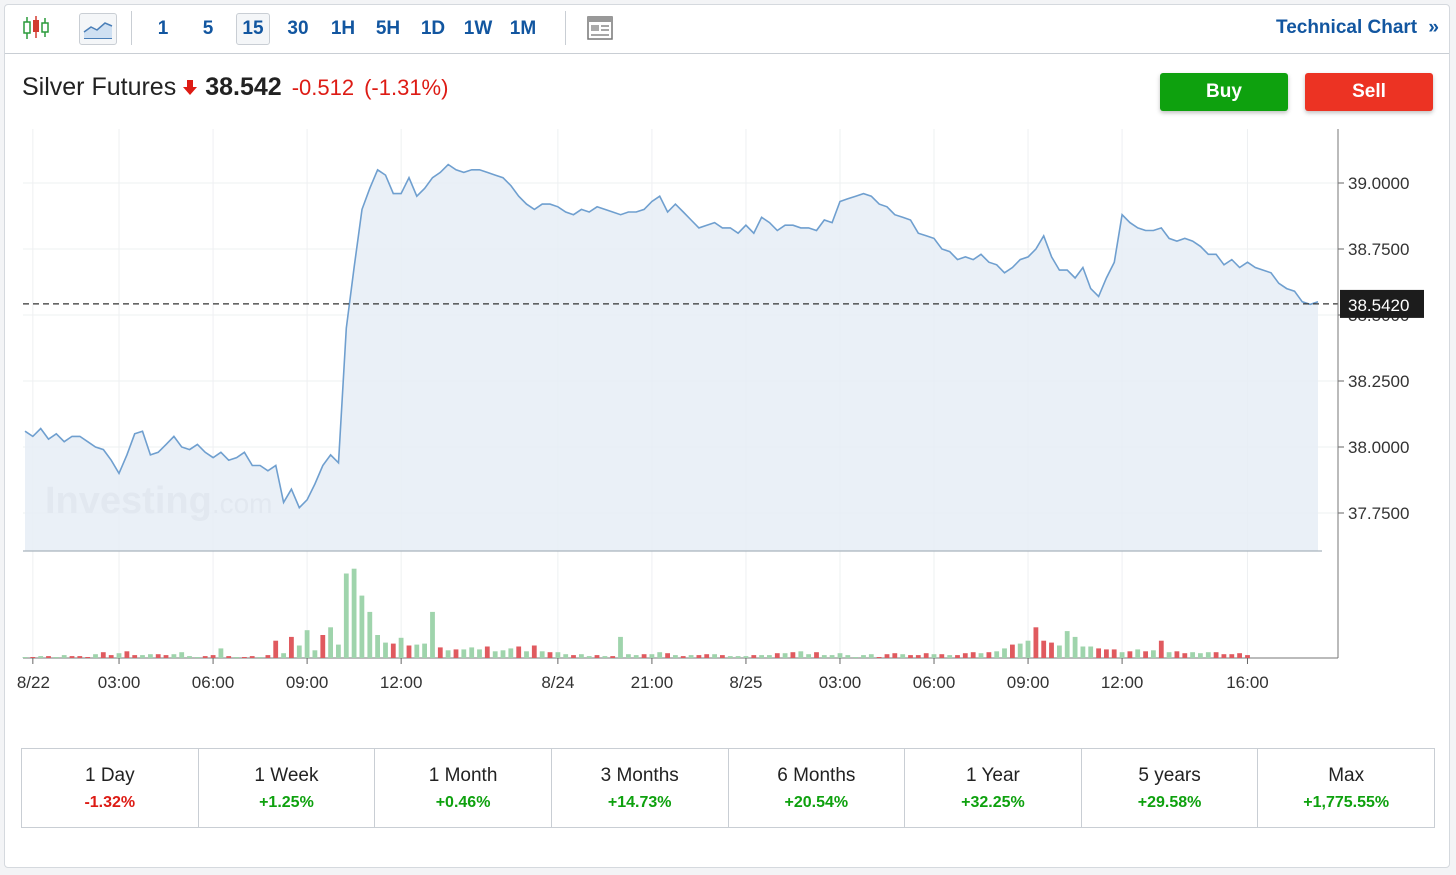 Image resolution: width=1456 pixels, height=875 pixels. What do you see at coordinates (323, 87) in the screenshot?
I see `instrument-change: -0.512` at bounding box center [323, 87].